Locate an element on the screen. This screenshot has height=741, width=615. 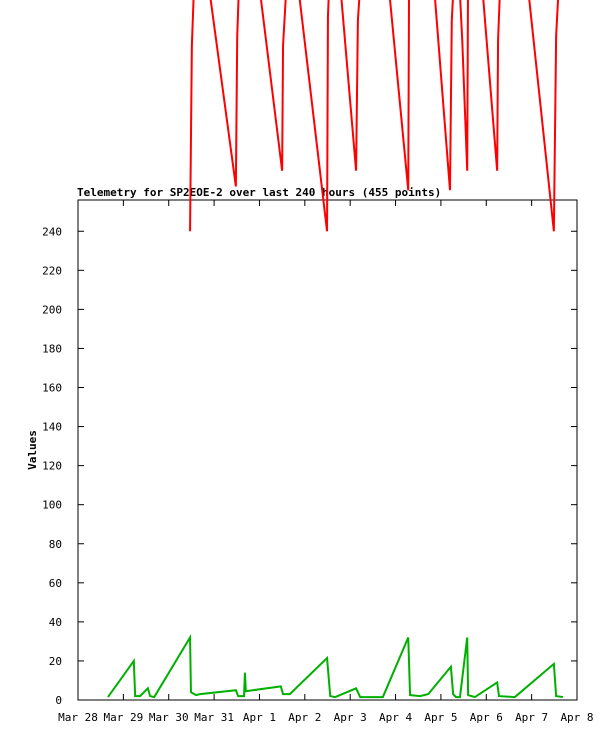
x-tick-label: Mar 30 is located at coordinates (169, 717).